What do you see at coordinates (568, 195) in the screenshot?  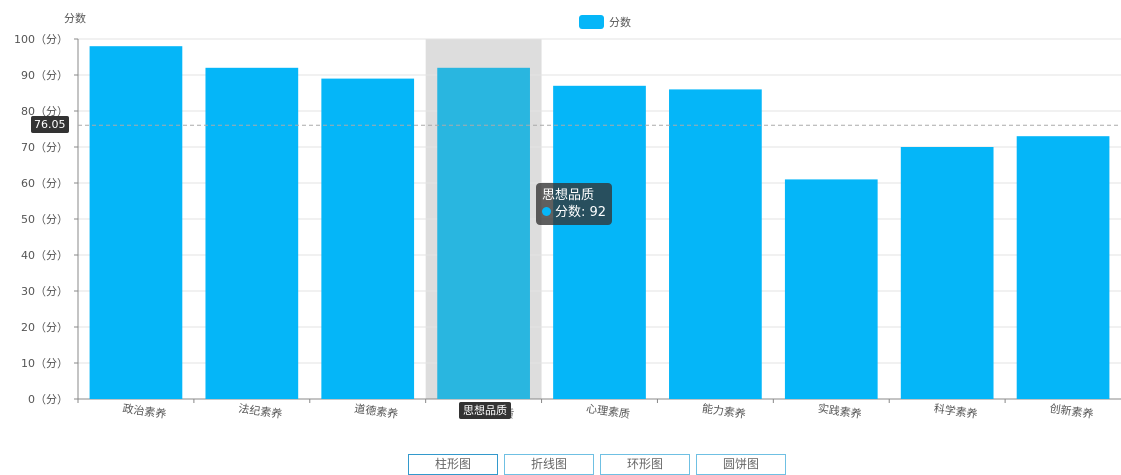 I see `tooltip-title: 思想品质` at bounding box center [568, 195].